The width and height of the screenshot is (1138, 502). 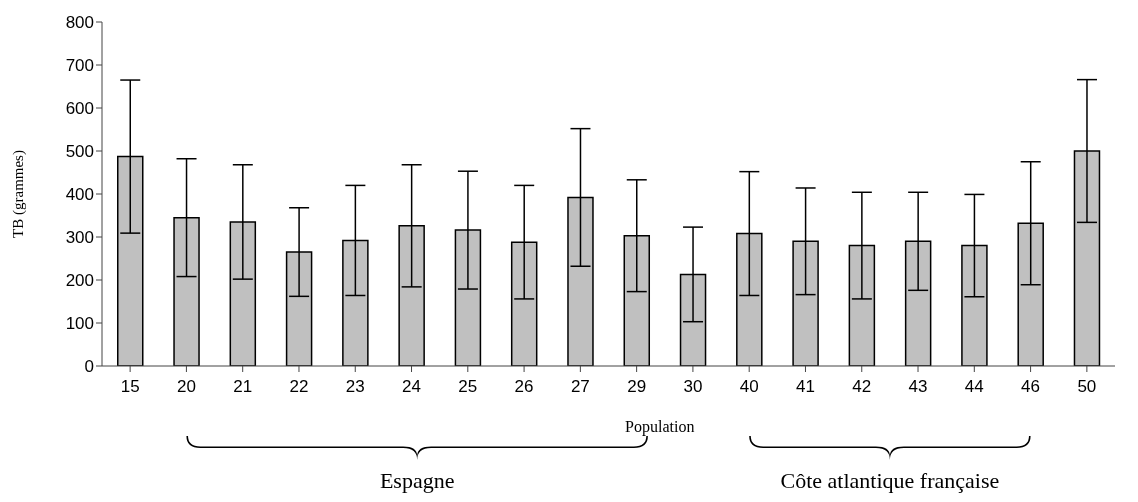 What do you see at coordinates (468, 387) in the screenshot?
I see `x-tick-label: 25` at bounding box center [468, 387].